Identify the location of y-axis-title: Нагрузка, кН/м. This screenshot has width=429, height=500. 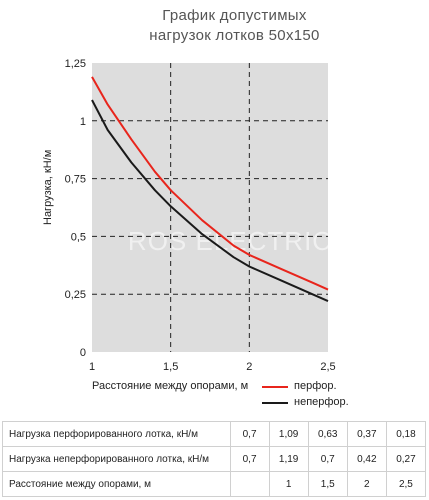
(48, 187).